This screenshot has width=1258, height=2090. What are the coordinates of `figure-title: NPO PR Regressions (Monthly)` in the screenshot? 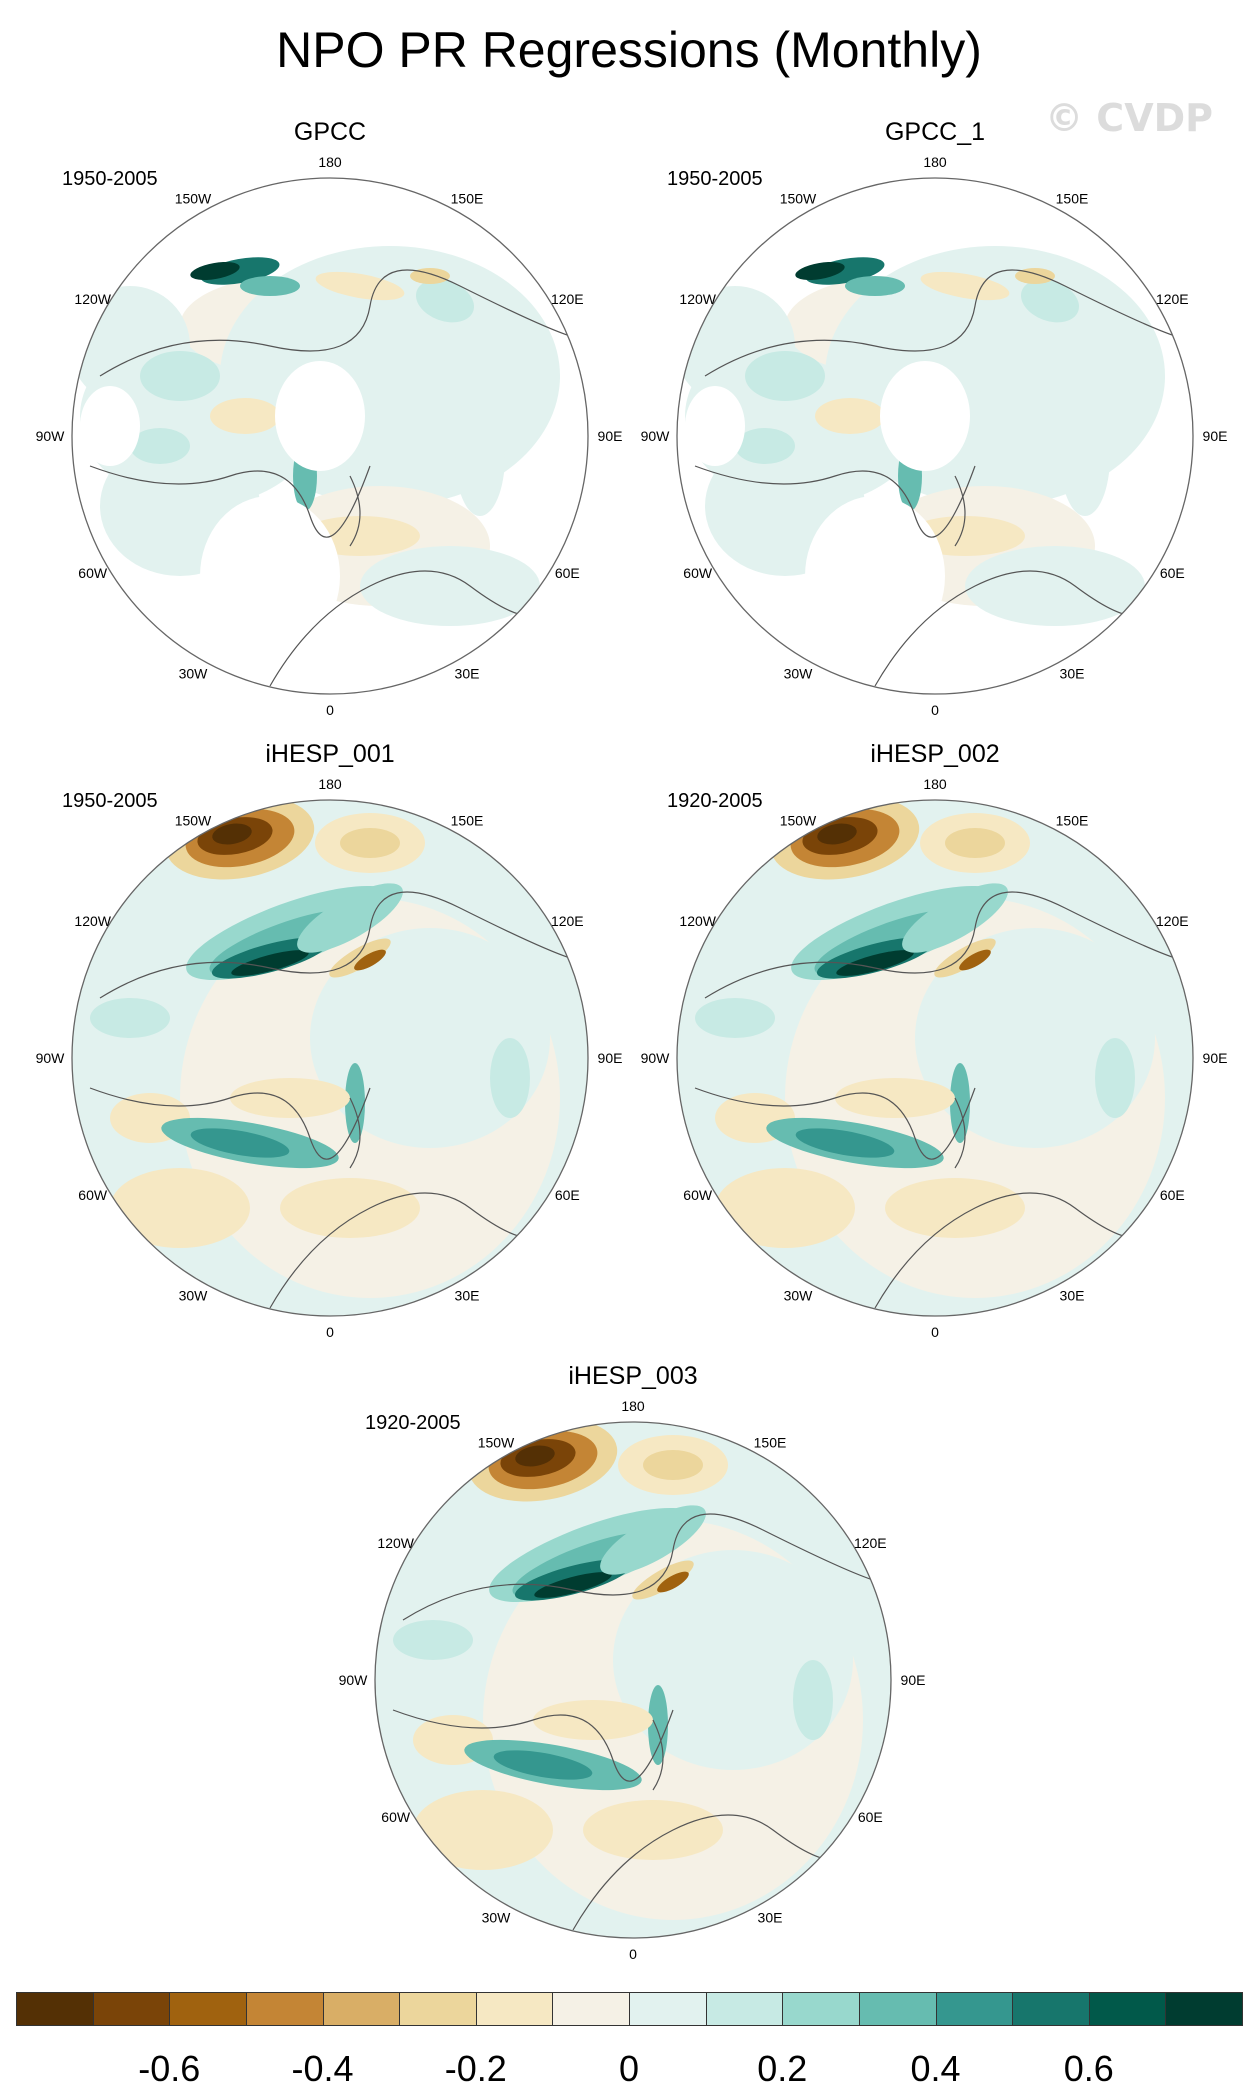 It's located at (629, 50).